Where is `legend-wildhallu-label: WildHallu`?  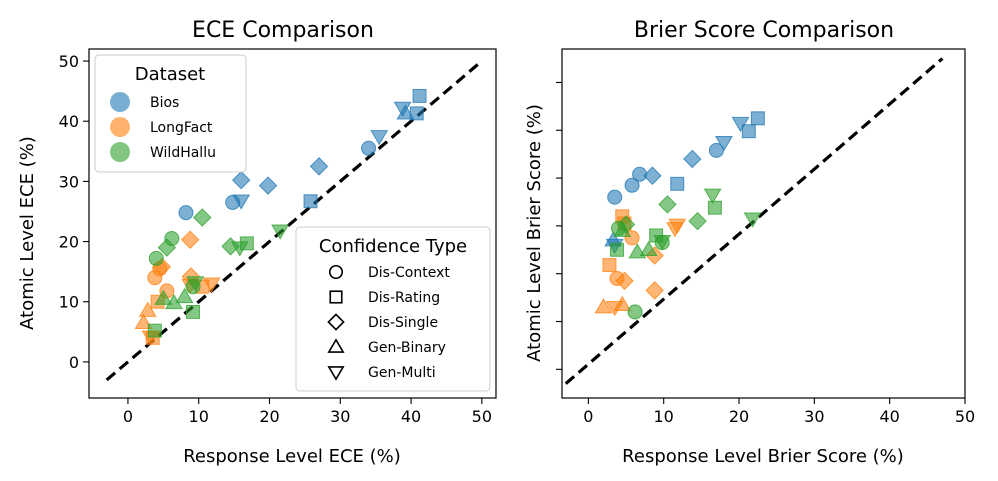 legend-wildhallu-label: WildHallu is located at coordinates (183, 153).